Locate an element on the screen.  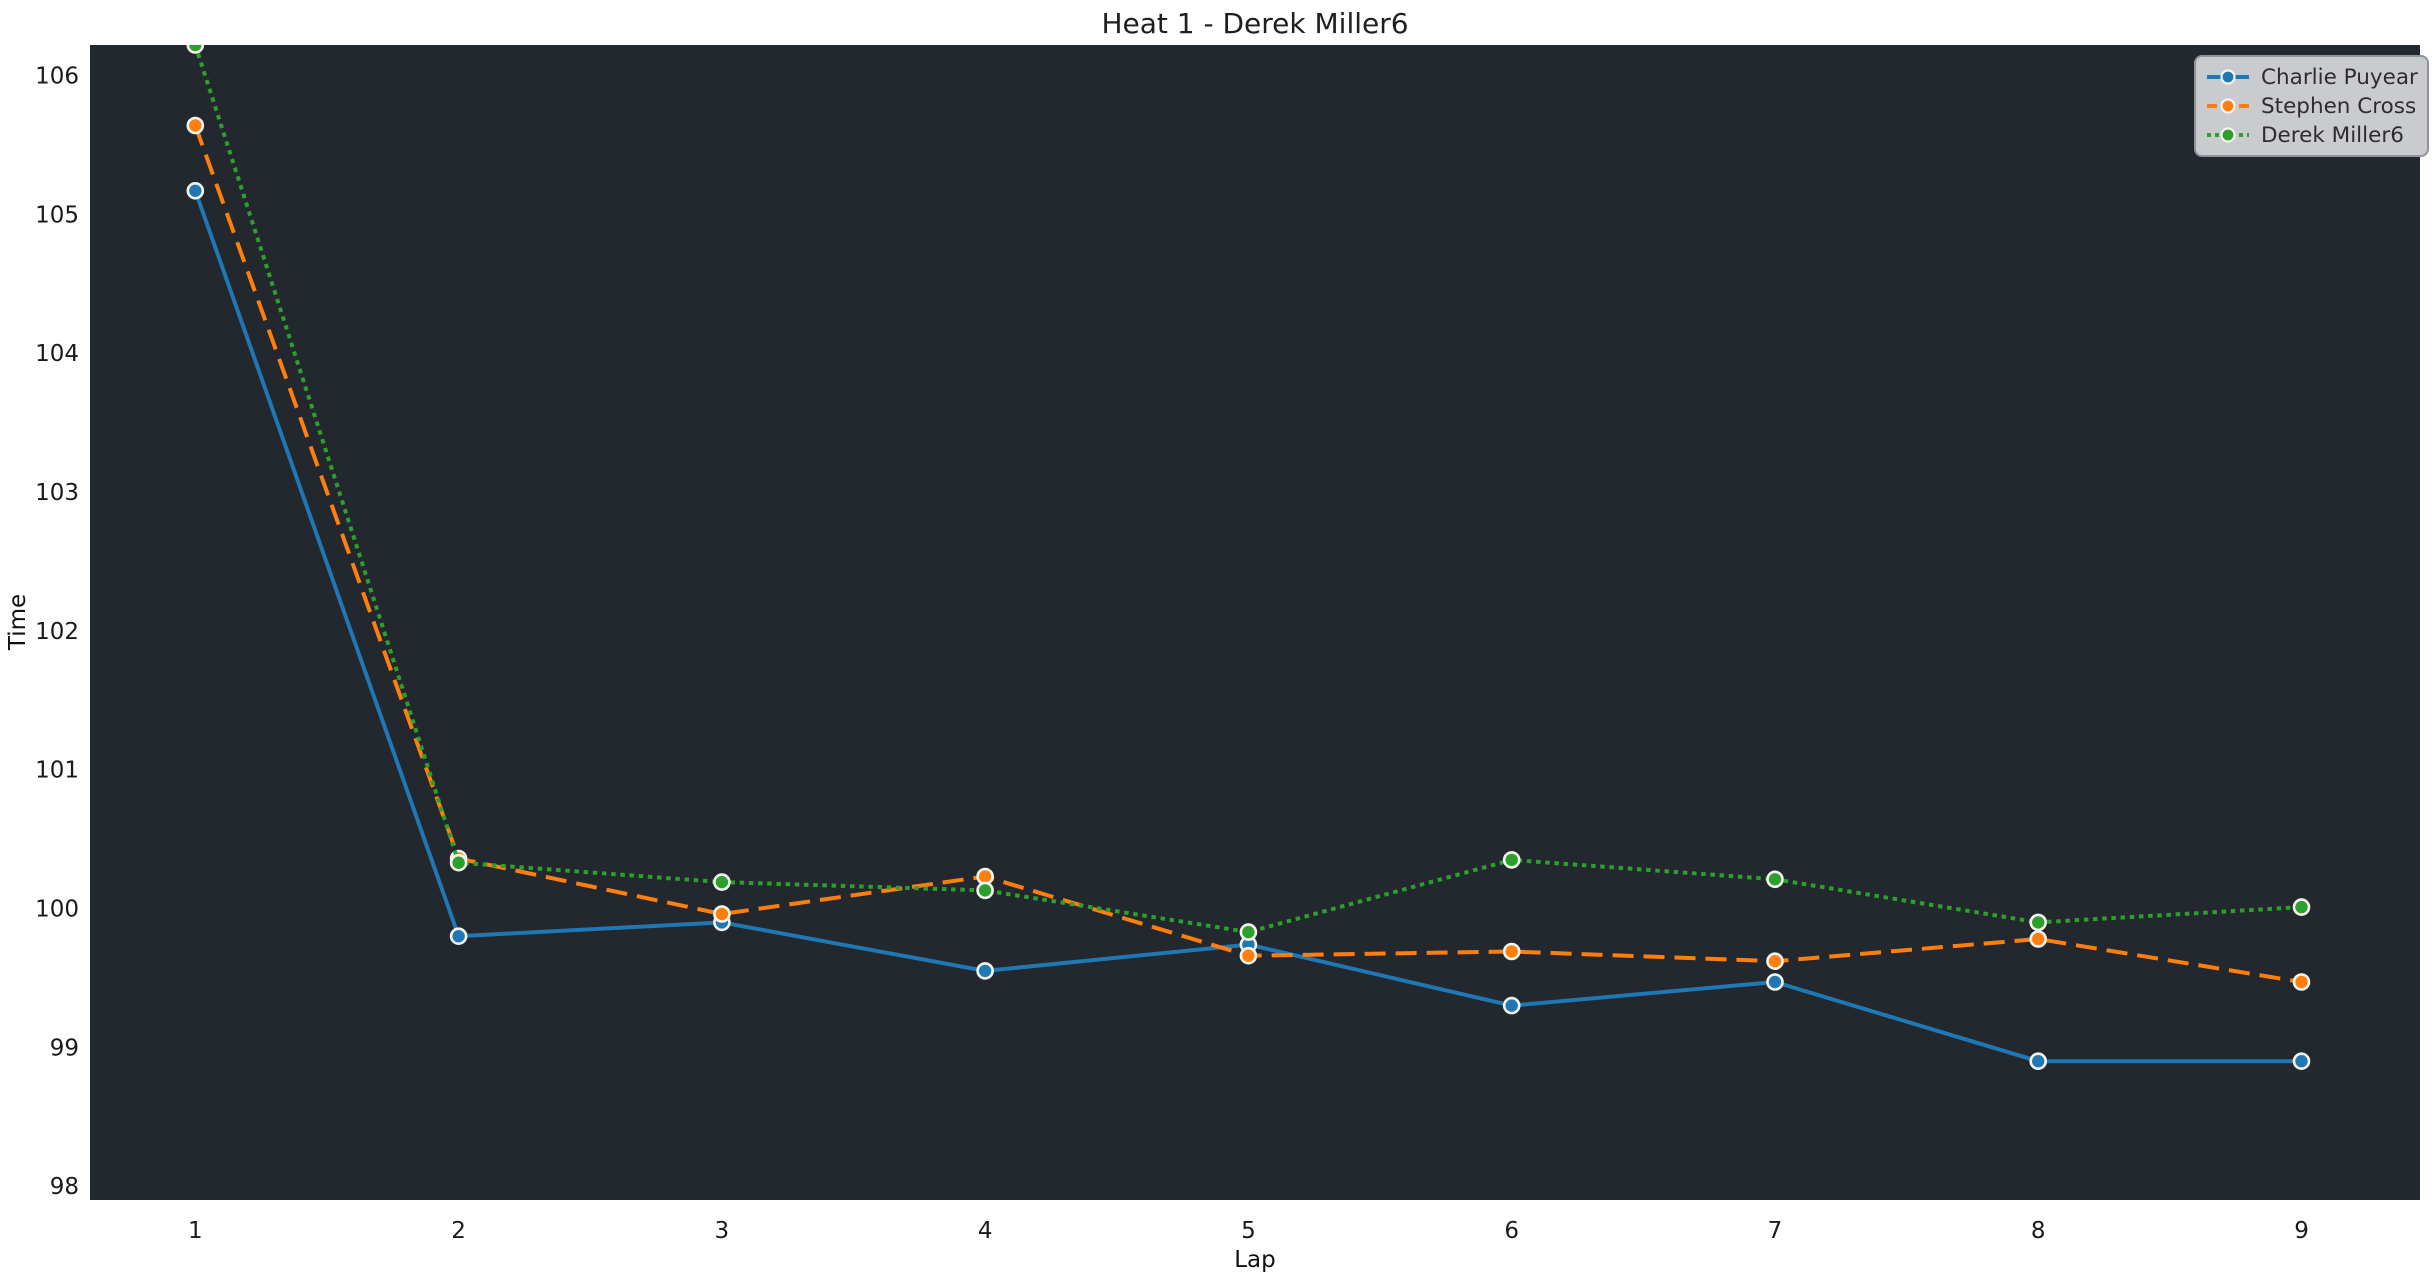
x-tick-label: 2 is located at coordinates (458, 1231).